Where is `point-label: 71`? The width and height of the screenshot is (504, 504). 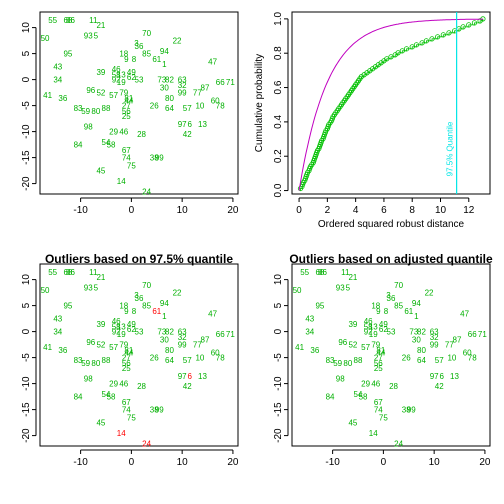 point-label: 71 is located at coordinates (230, 334).